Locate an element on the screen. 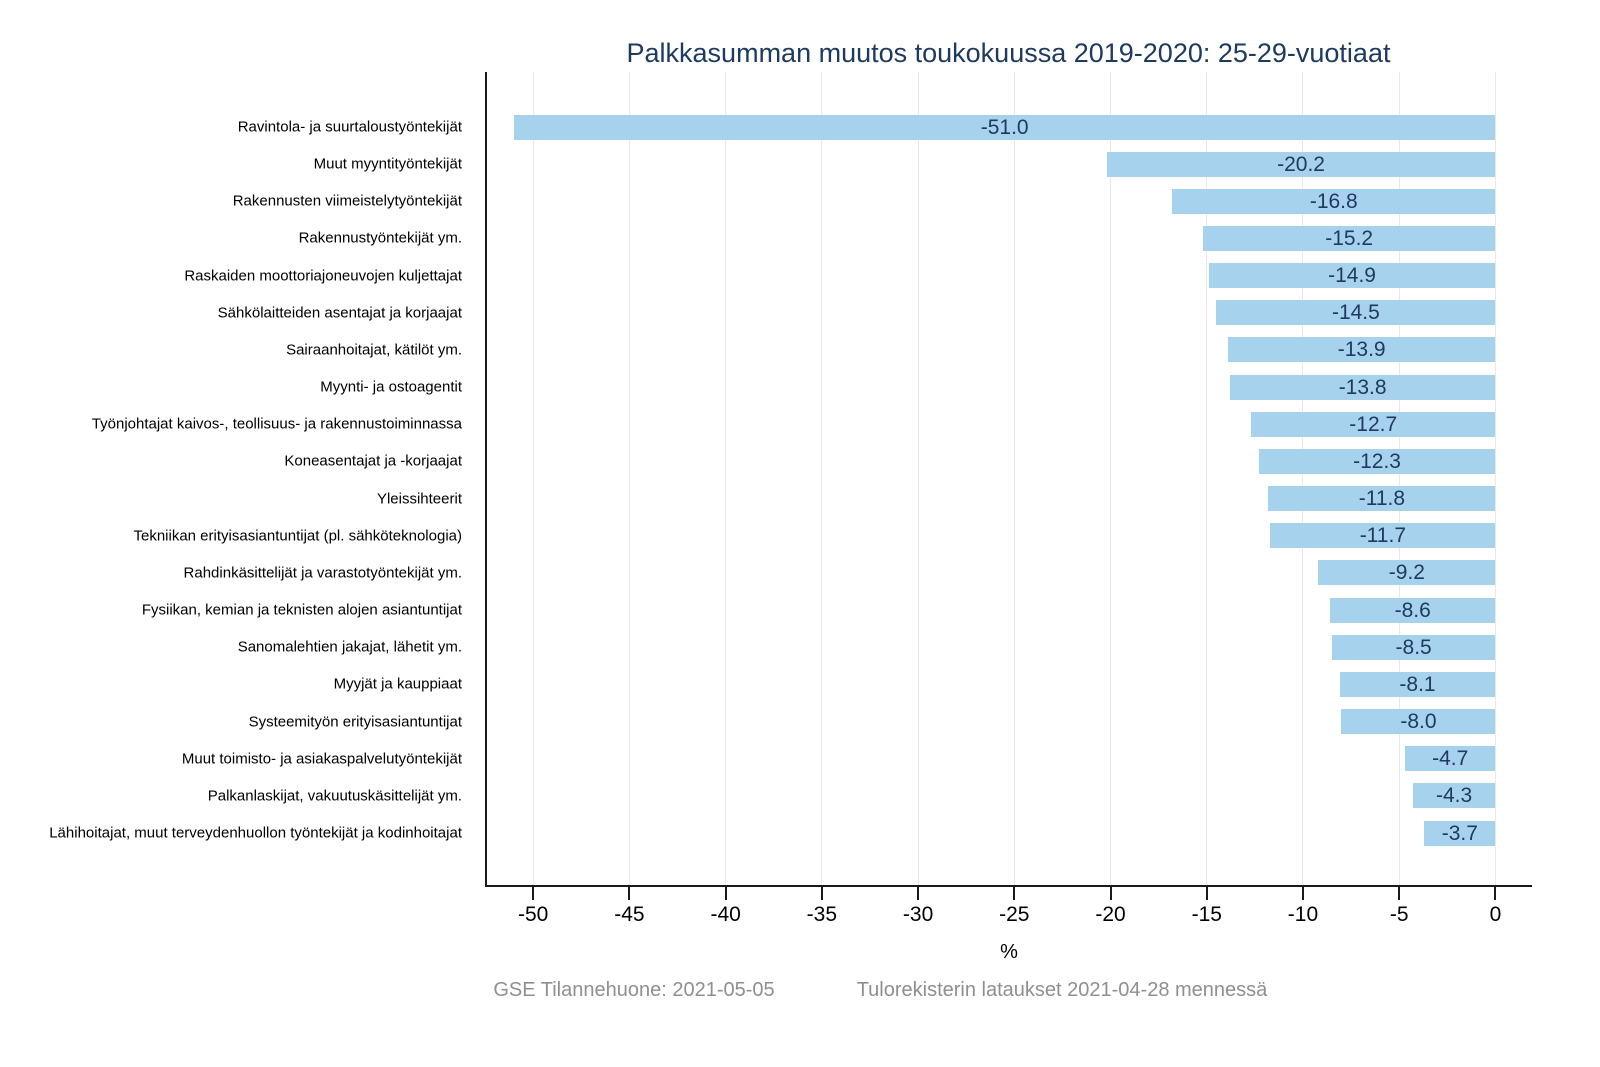  category-label: Myyjät ja kauppiaat is located at coordinates (397, 684).